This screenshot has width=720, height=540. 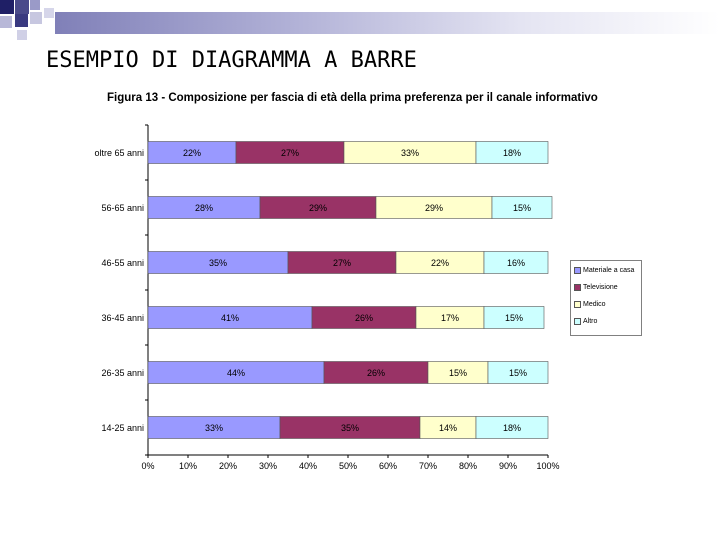 I want to click on category-label: 56-65 anni, so click(x=122, y=208).